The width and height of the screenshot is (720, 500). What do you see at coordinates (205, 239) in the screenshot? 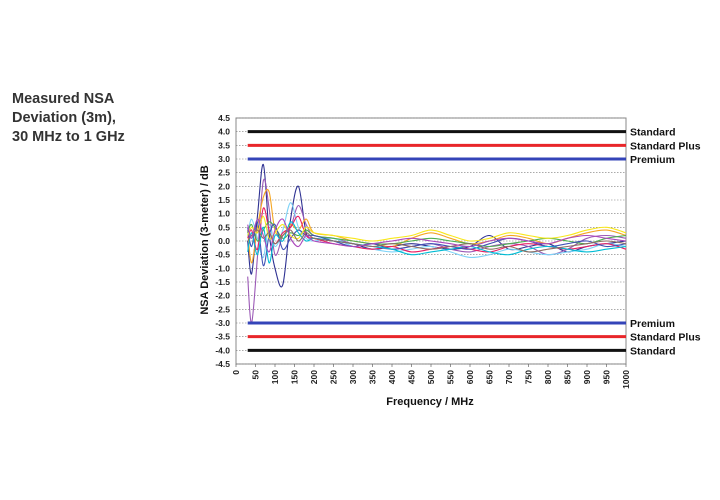
I see `y-axis-label: NSA Deviation (3-meter) / dB` at bounding box center [205, 239].